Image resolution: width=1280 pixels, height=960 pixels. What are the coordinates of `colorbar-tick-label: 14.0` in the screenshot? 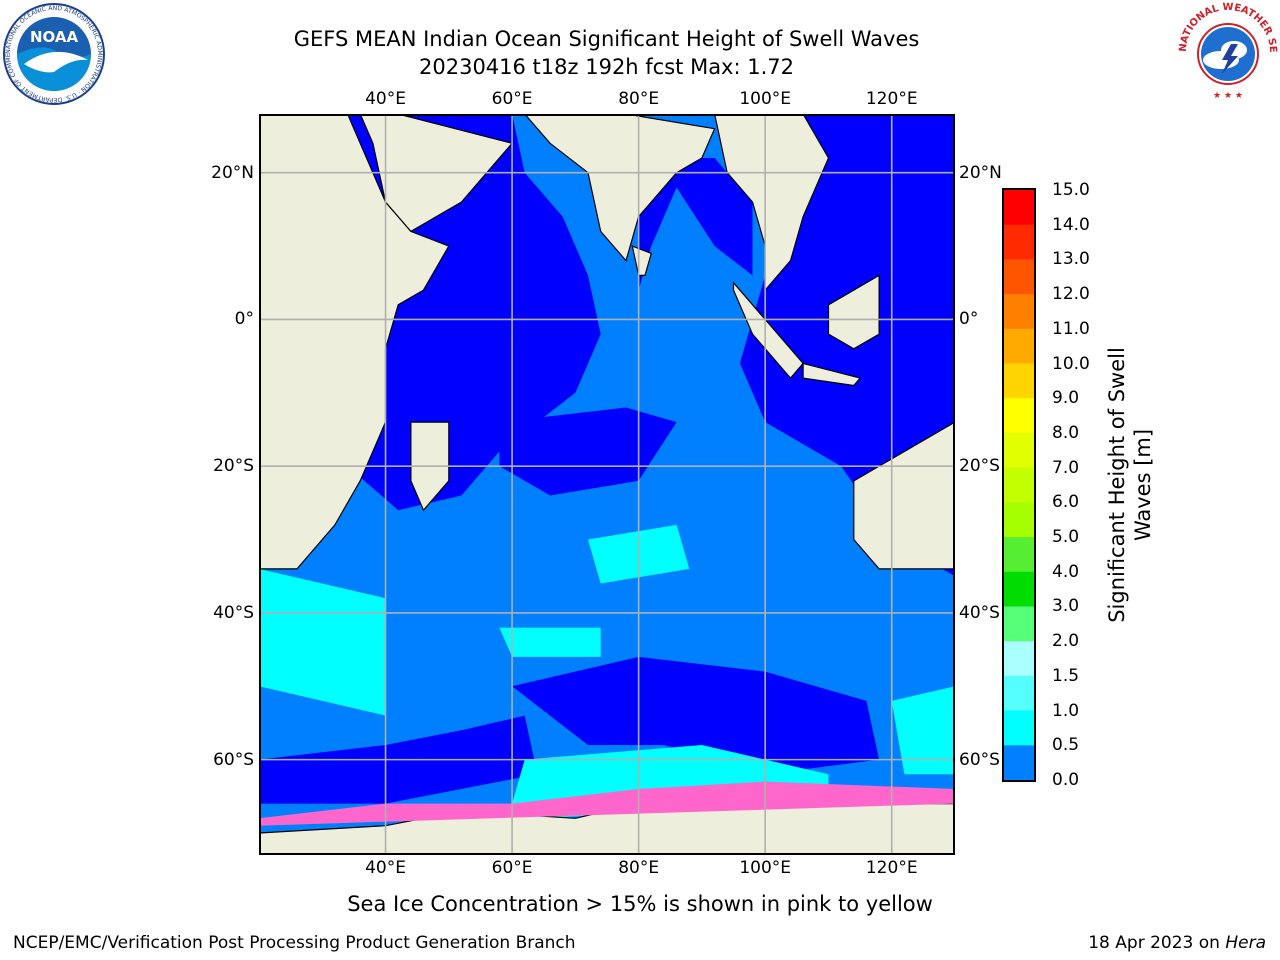 It's located at (1071, 224).